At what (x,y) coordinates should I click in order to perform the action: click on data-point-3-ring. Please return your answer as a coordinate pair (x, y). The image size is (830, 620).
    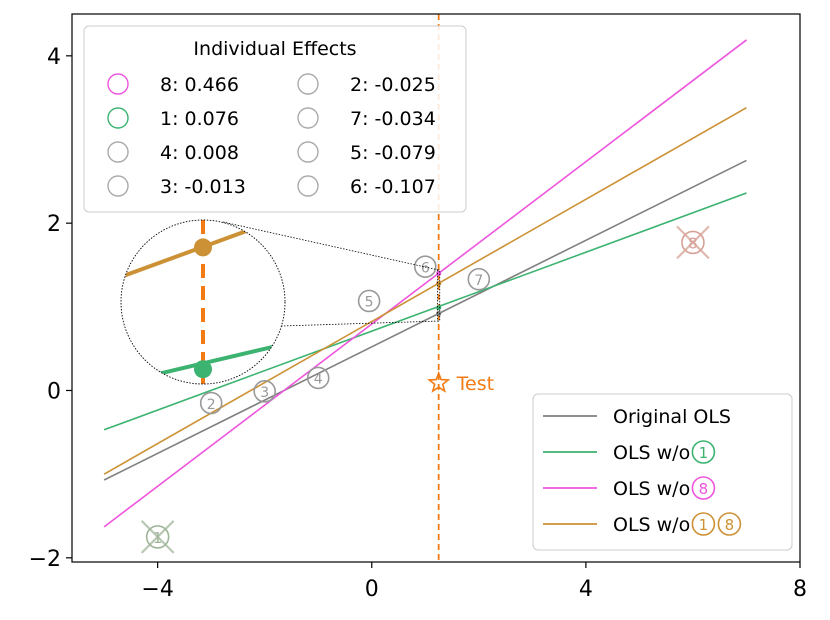
    Looking at the image, I should click on (265, 391).